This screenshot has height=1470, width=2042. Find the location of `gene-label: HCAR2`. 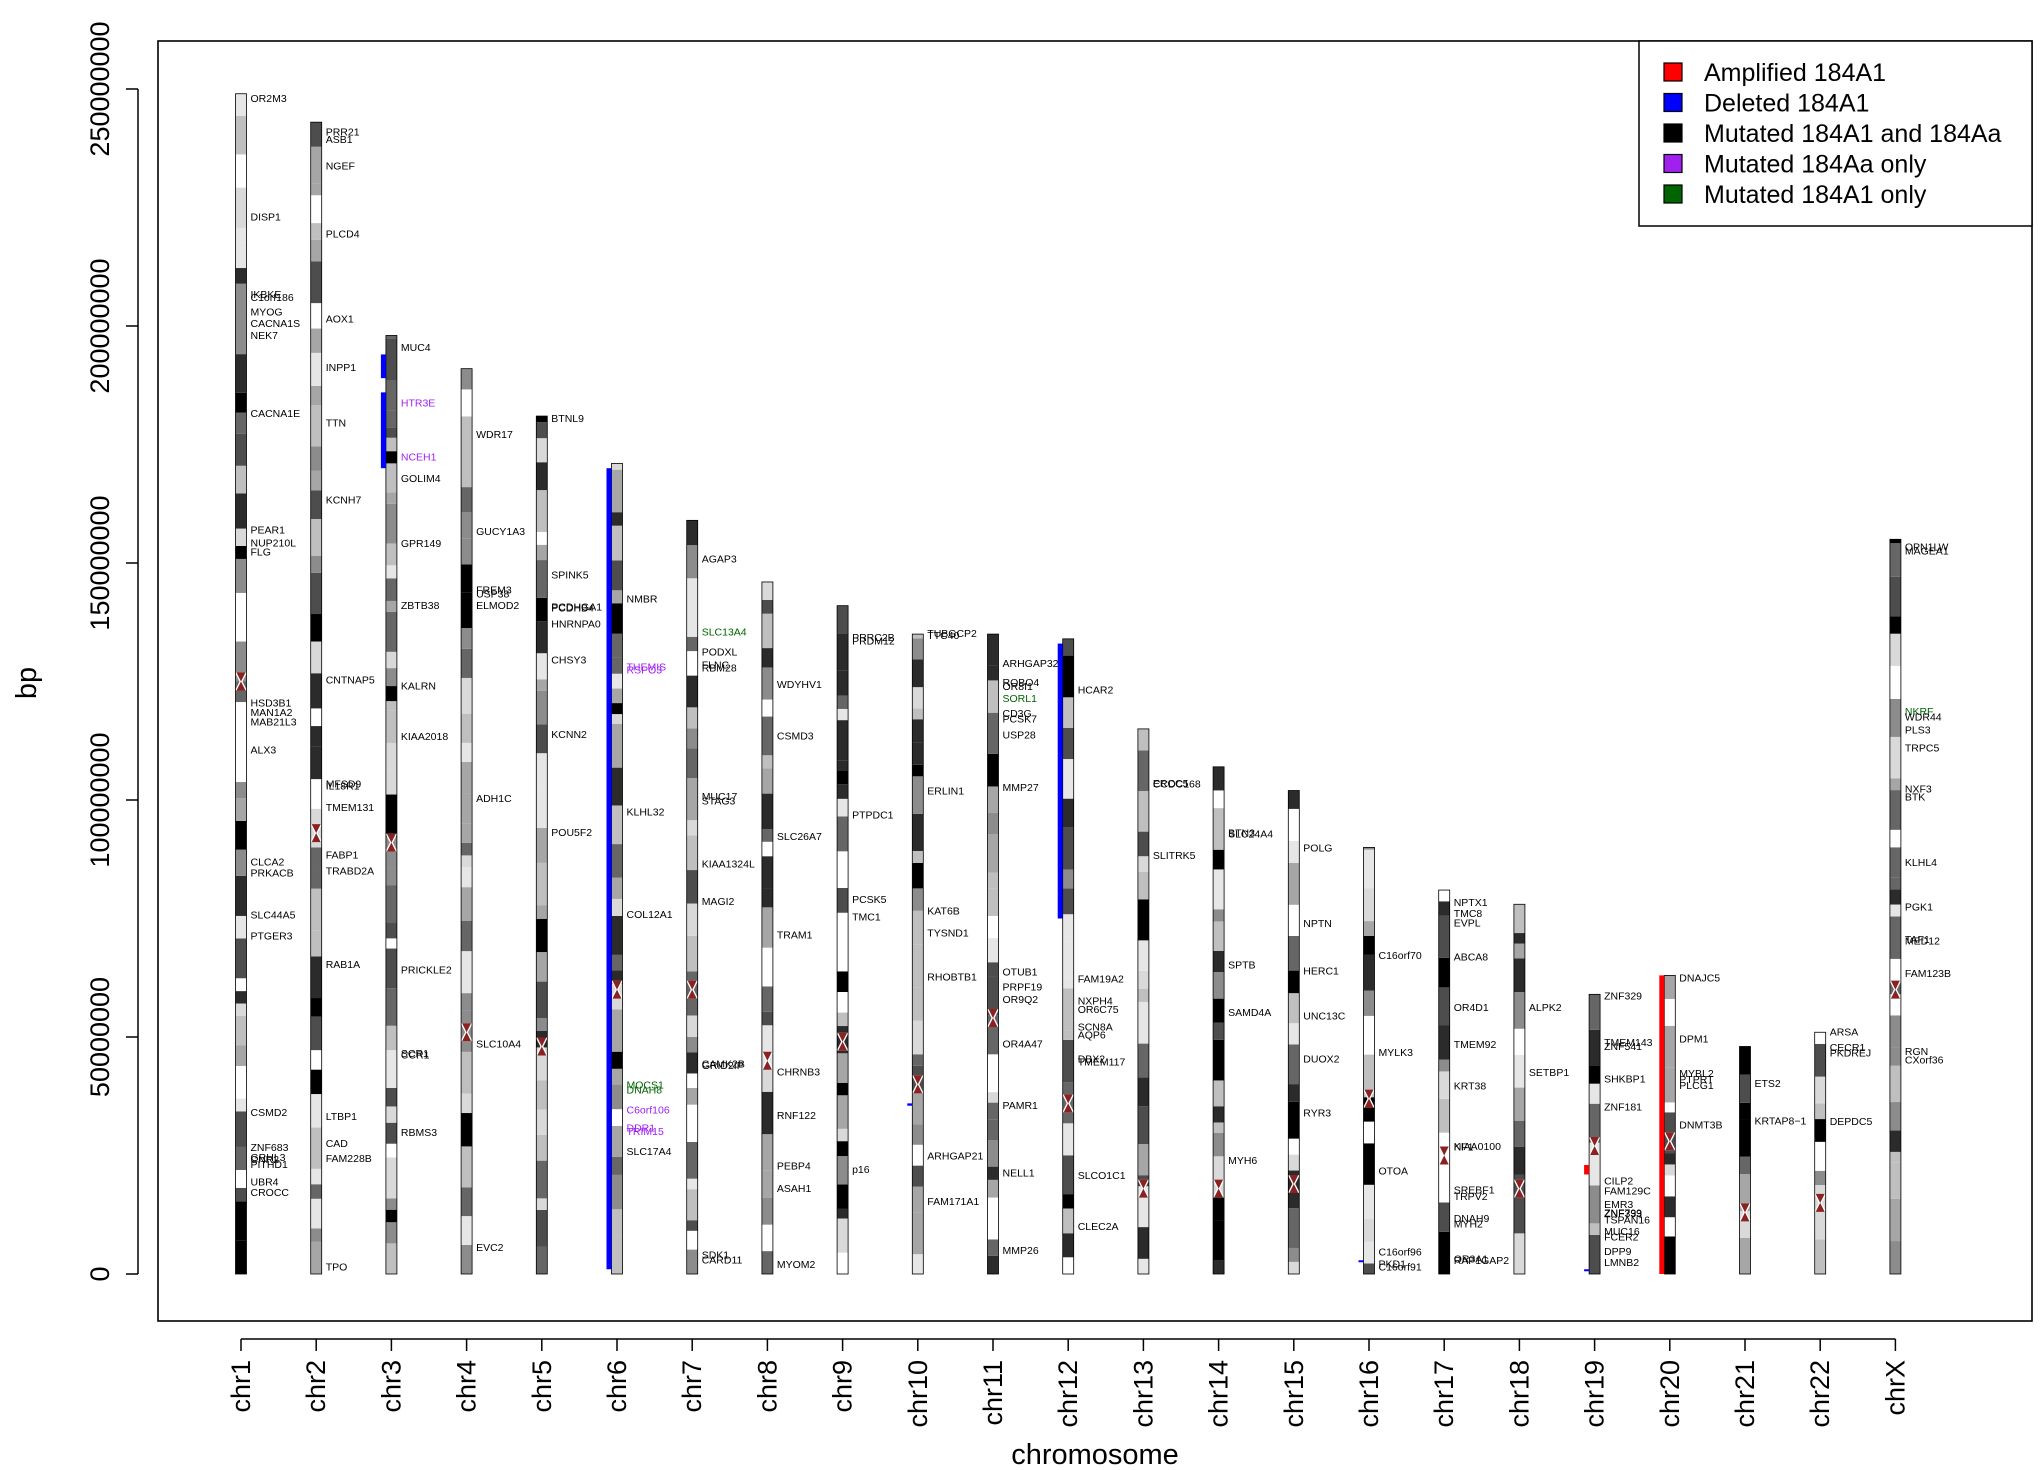

gene-label: HCAR2 is located at coordinates (1096, 691).